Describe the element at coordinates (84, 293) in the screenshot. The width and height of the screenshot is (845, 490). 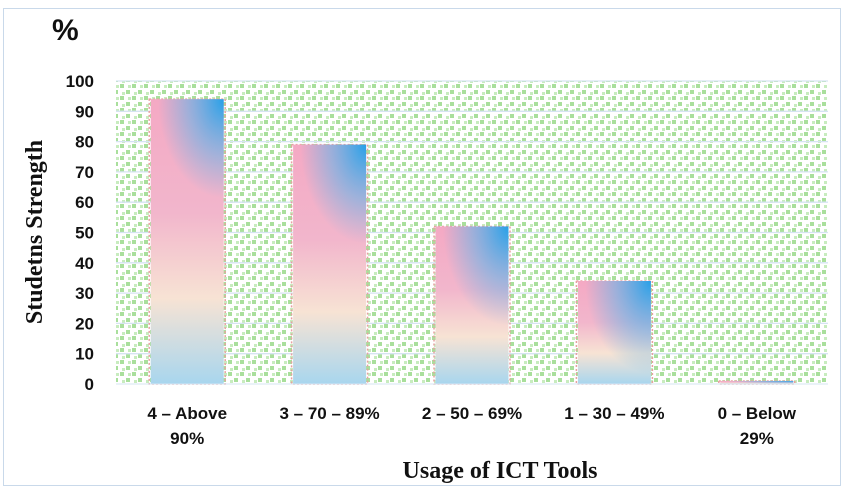
I see `y-tick-label: 30` at that location.